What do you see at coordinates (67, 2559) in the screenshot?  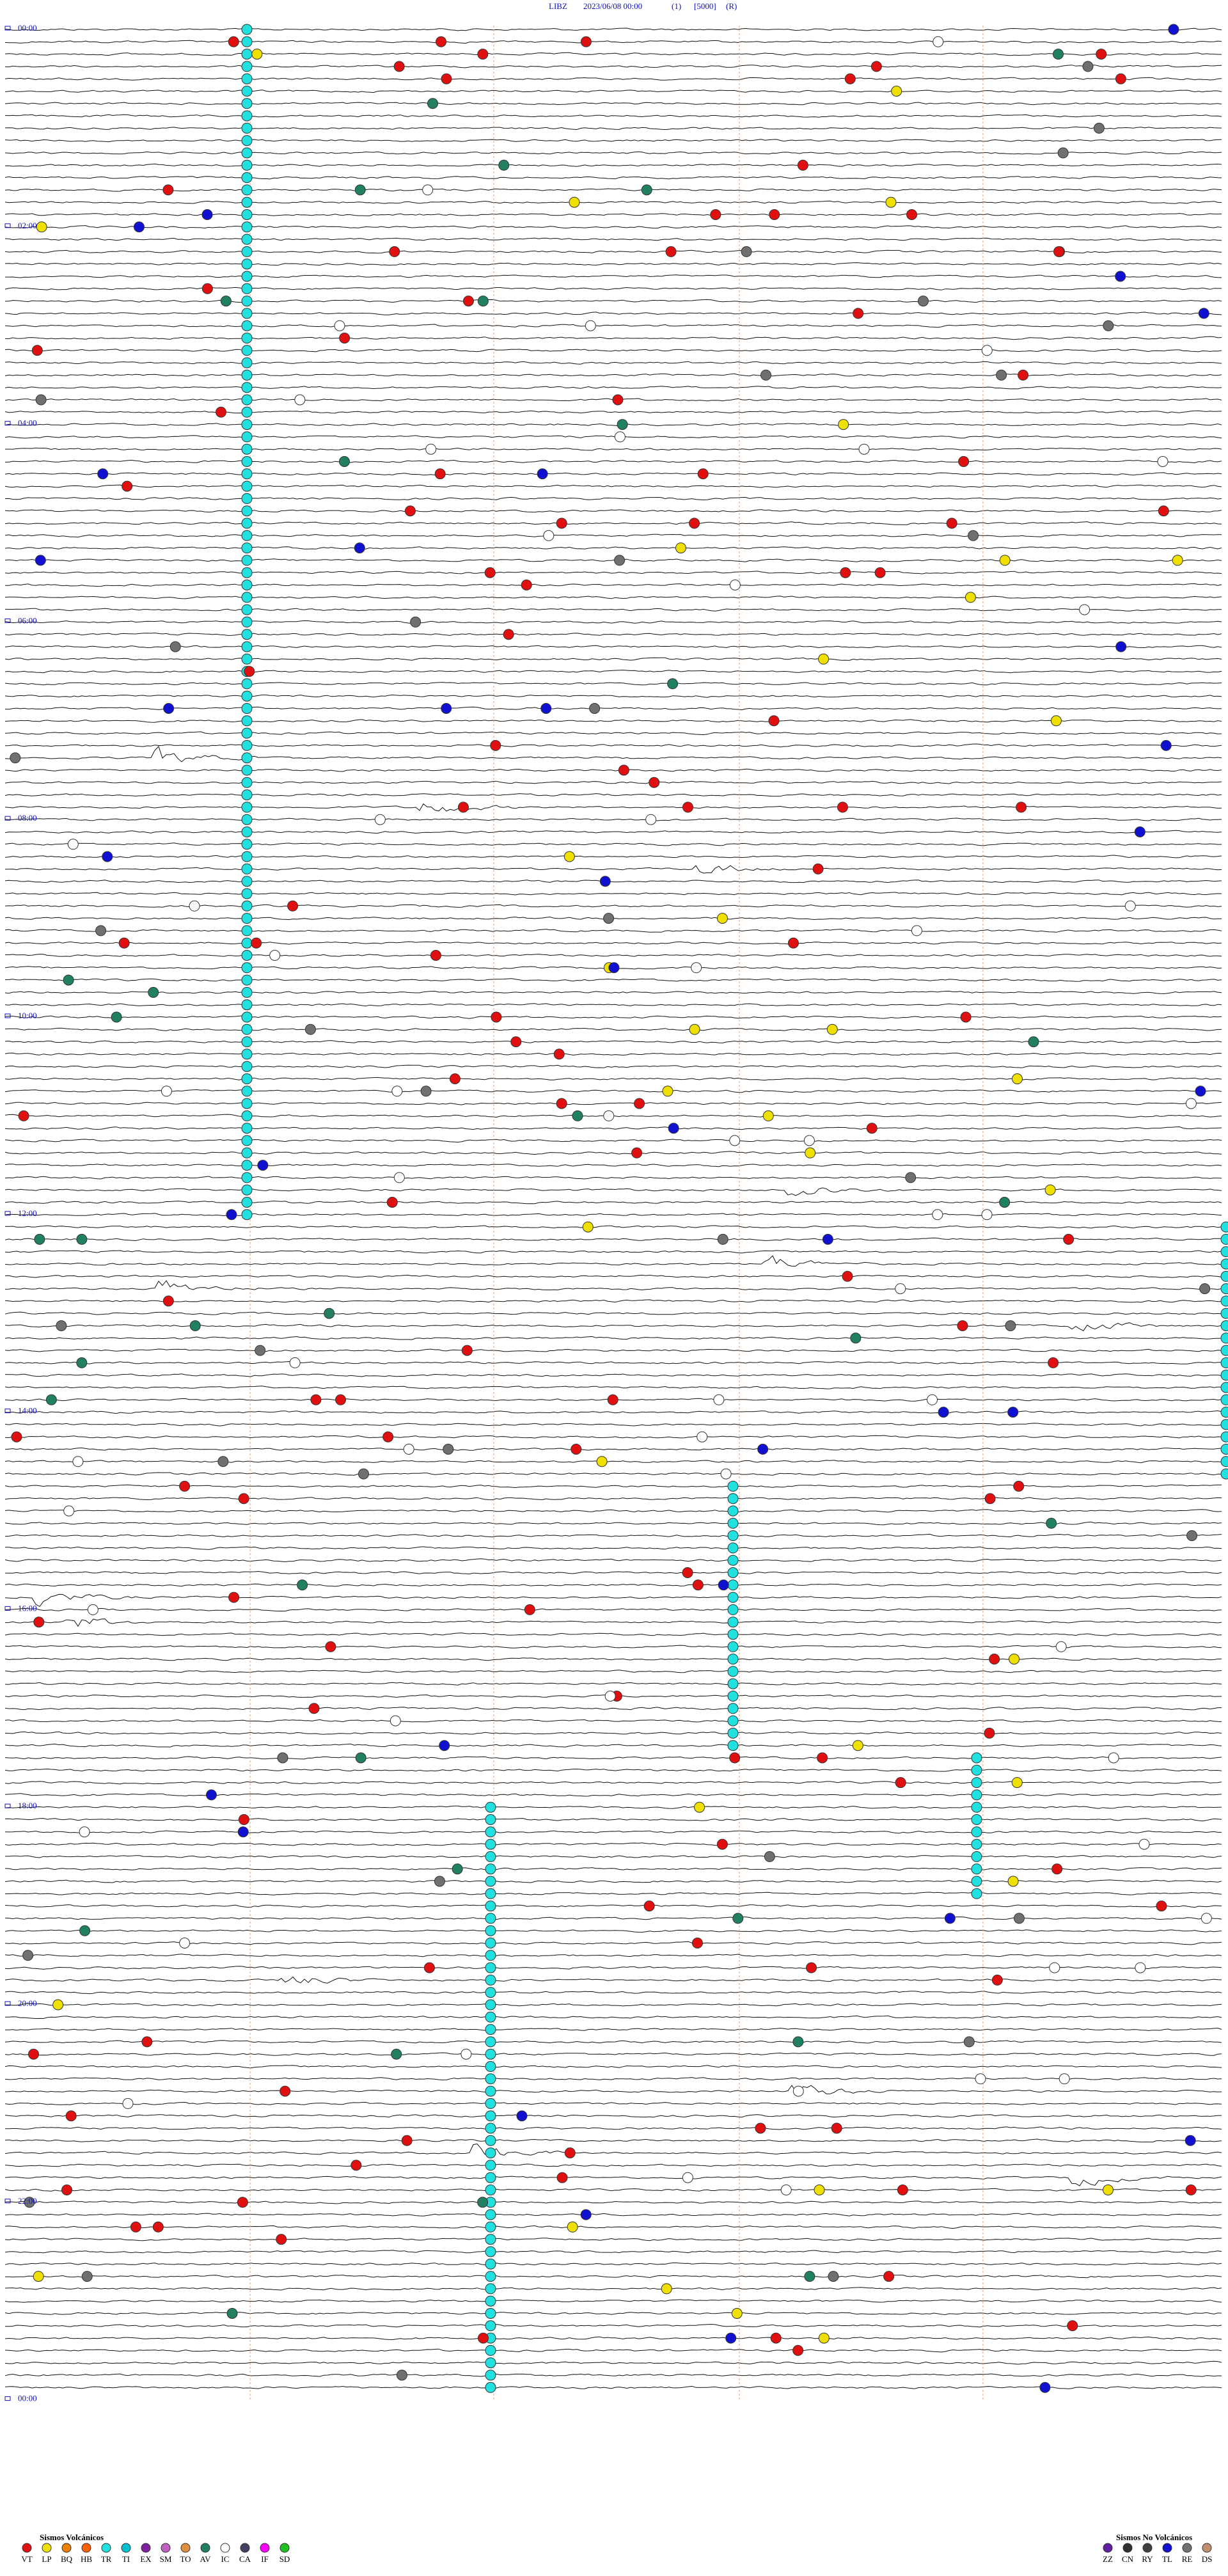 I see `legend-code: BQ` at bounding box center [67, 2559].